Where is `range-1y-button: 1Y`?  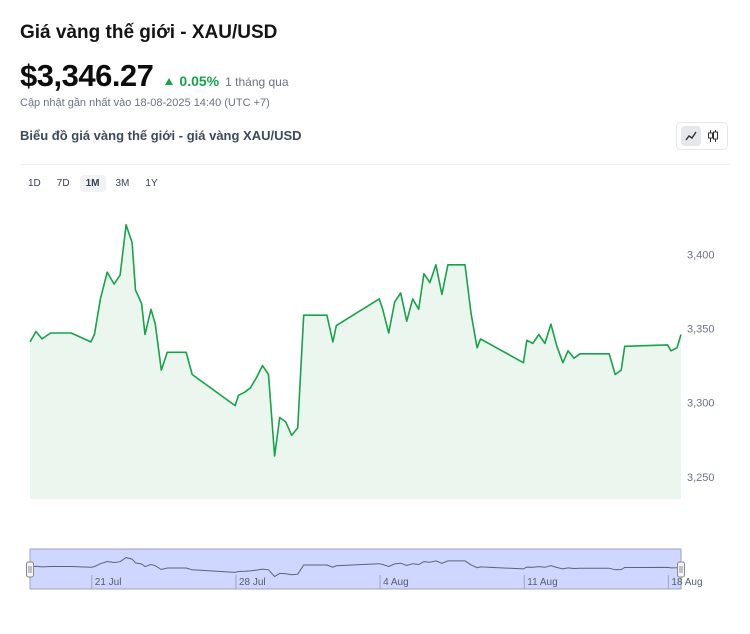
range-1y-button: 1Y is located at coordinates (151, 183).